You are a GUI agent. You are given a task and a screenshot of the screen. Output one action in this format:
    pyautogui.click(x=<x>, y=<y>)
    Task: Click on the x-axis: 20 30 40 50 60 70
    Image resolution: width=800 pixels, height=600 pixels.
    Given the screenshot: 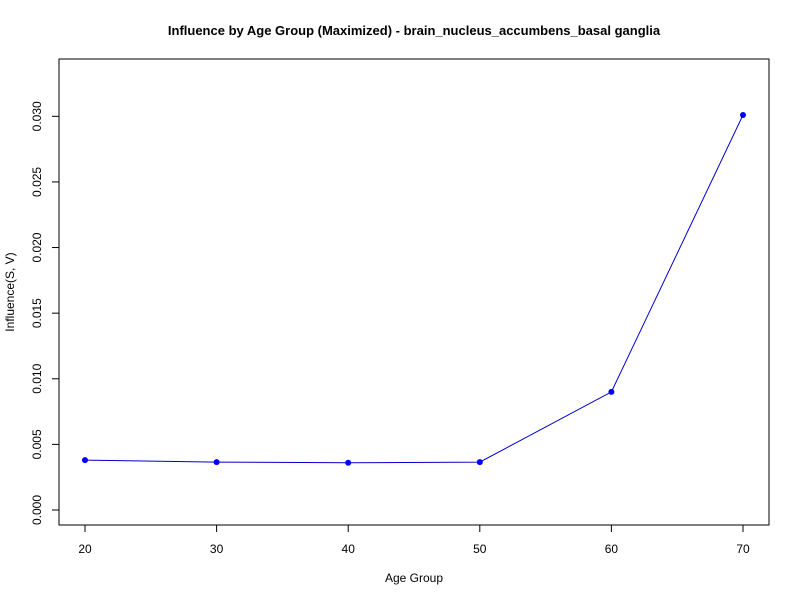 What is the action you would take?
    pyautogui.click(x=414, y=540)
    